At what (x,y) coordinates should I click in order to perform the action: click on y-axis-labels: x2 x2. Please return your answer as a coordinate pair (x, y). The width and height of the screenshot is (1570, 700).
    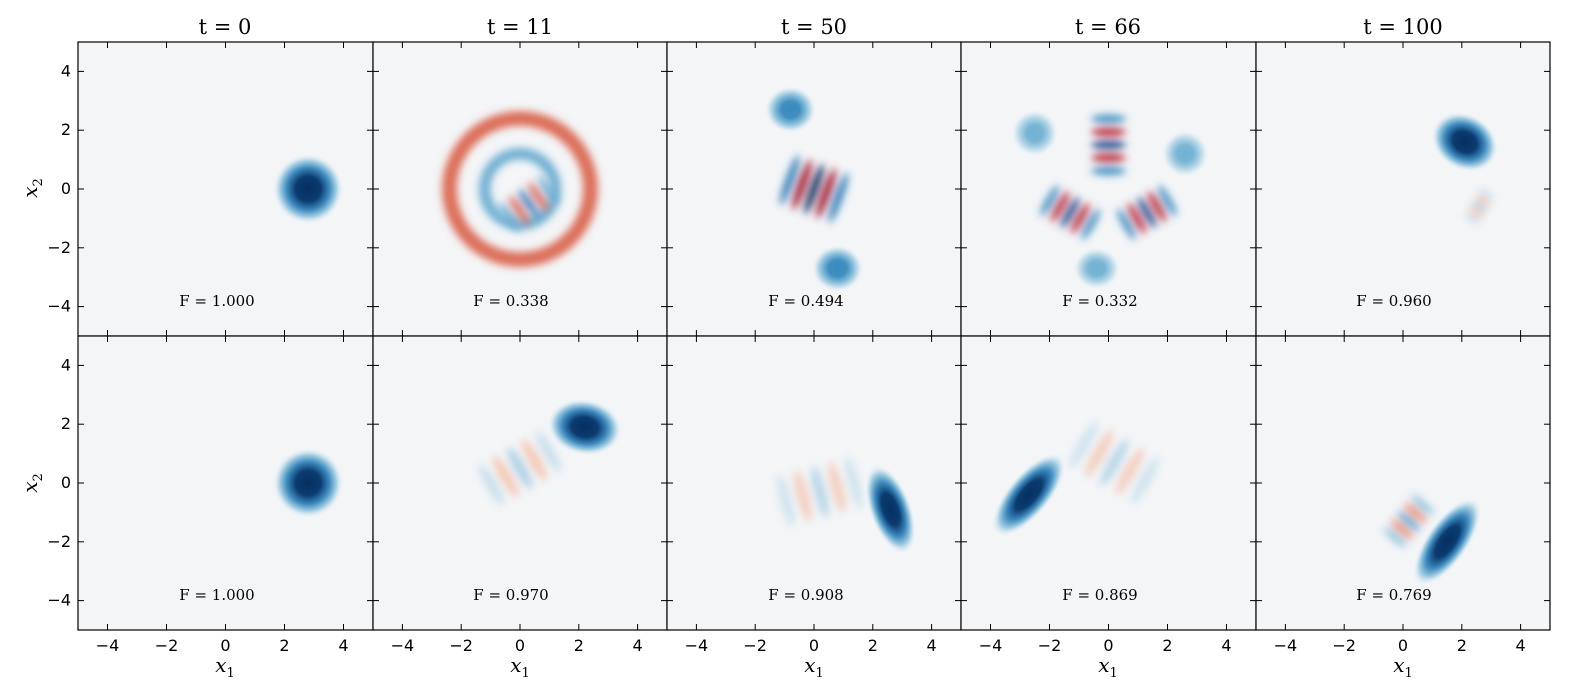
    Looking at the image, I should click on (32, 335).